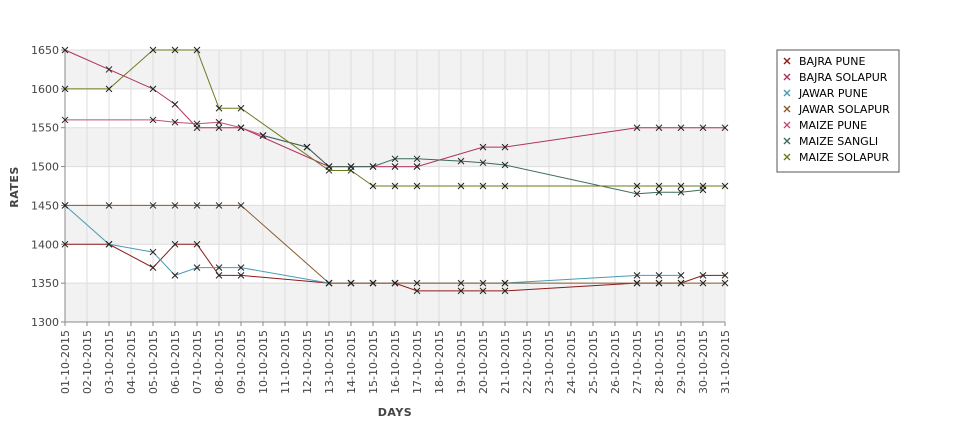 Image resolution: width=975 pixels, height=429 pixels. I want to click on x-tick-label: 31-10-2015, so click(725, 362).